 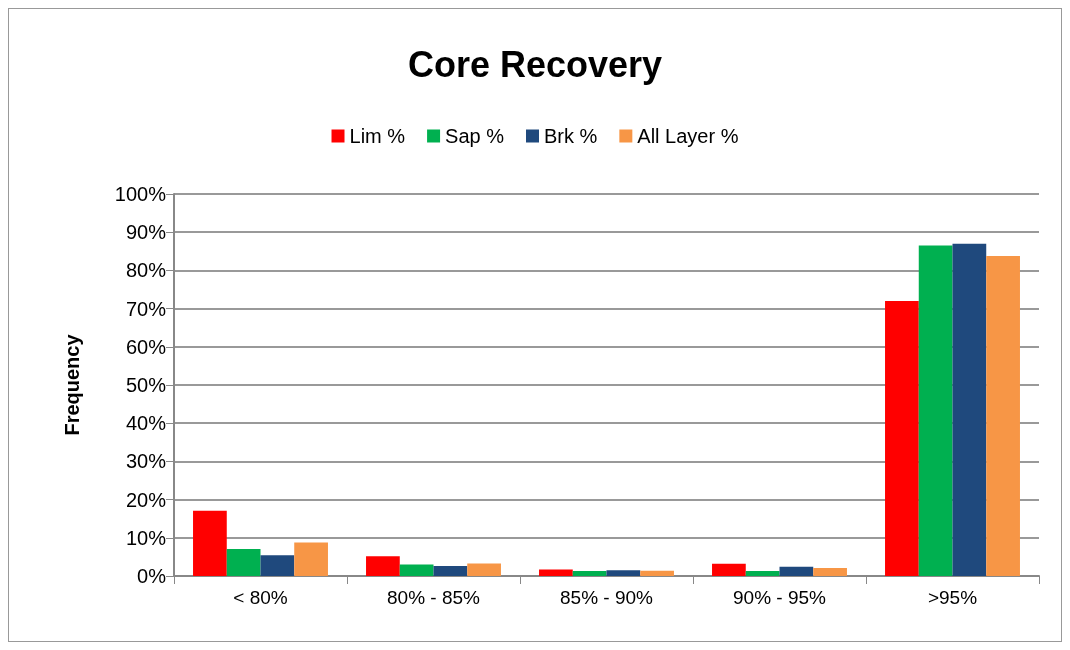 What do you see at coordinates (146, 385) in the screenshot?
I see `y-tick-label: 50%` at bounding box center [146, 385].